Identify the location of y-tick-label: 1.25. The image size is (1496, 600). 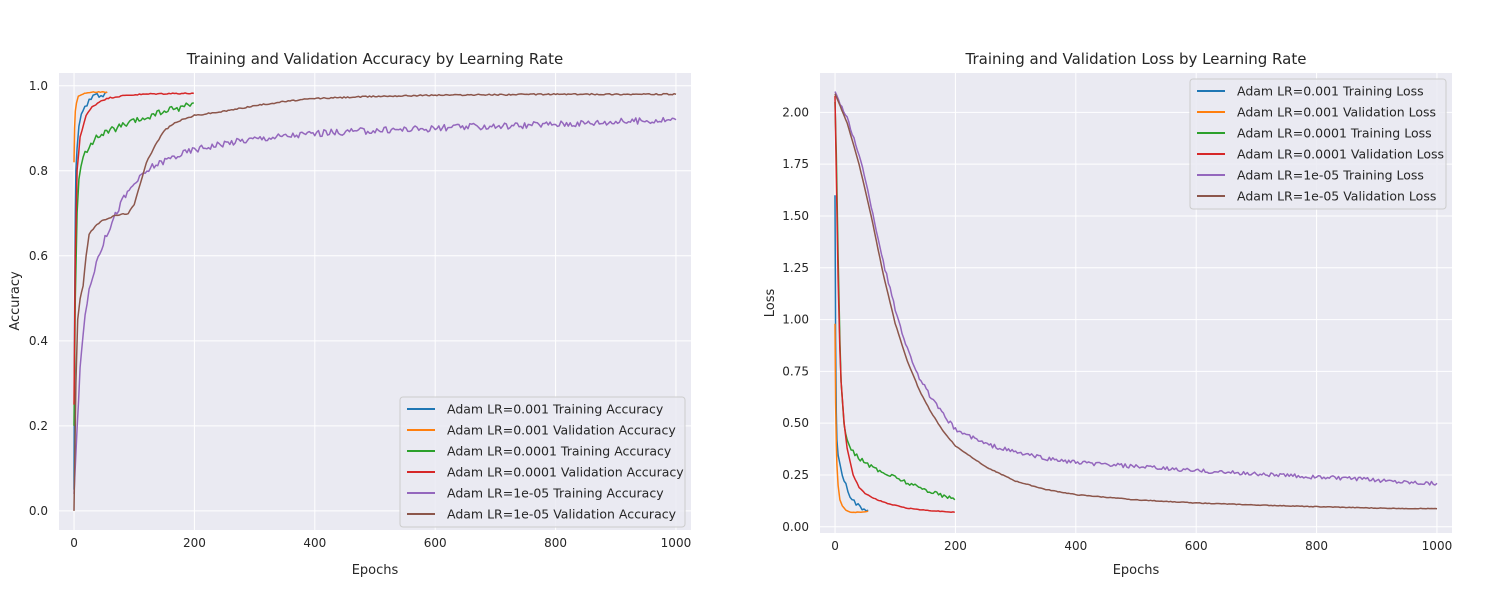
(795, 268).